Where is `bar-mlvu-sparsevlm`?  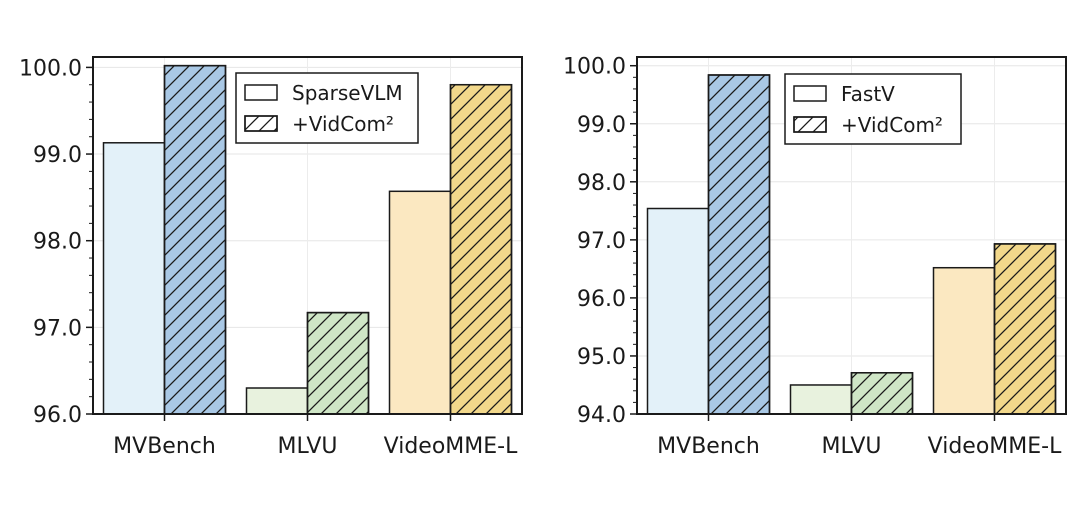 bar-mlvu-sparsevlm is located at coordinates (277, 401).